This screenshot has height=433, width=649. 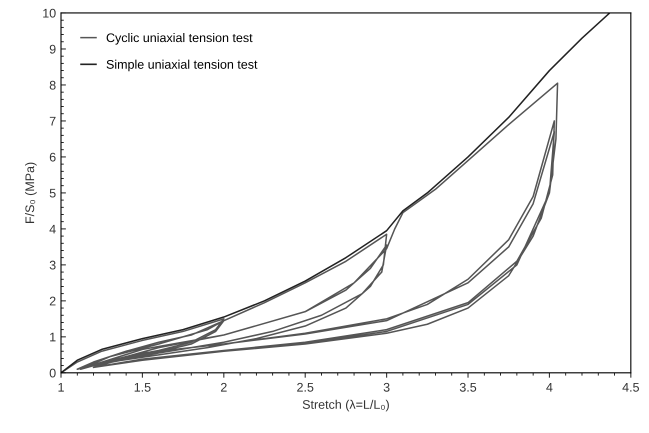 What do you see at coordinates (182, 66) in the screenshot?
I see `legend-label: Simple uniaxial tension test` at bounding box center [182, 66].